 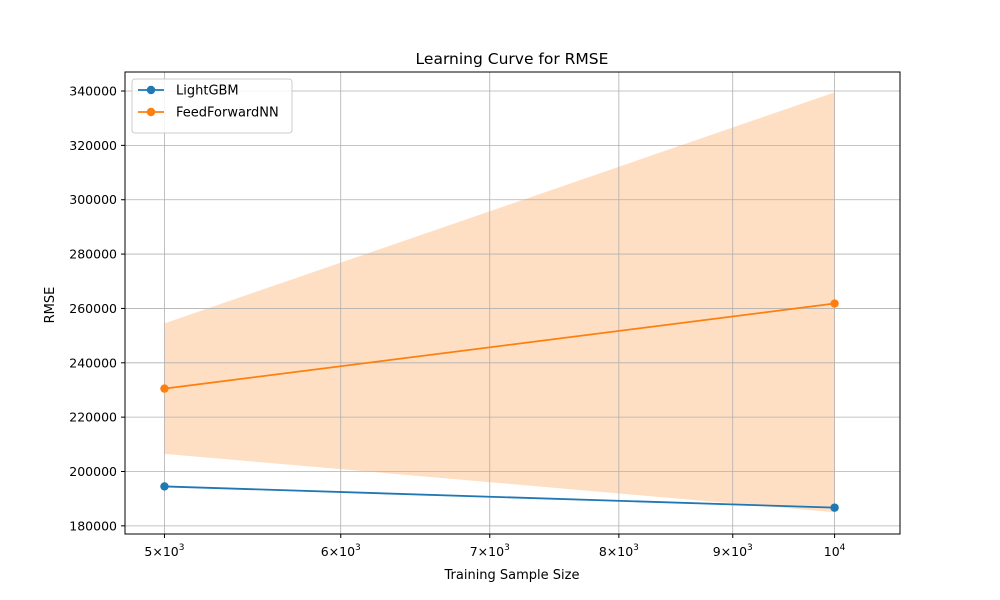 I want to click on y-tick-label-7: 320000, so click(x=93, y=145).